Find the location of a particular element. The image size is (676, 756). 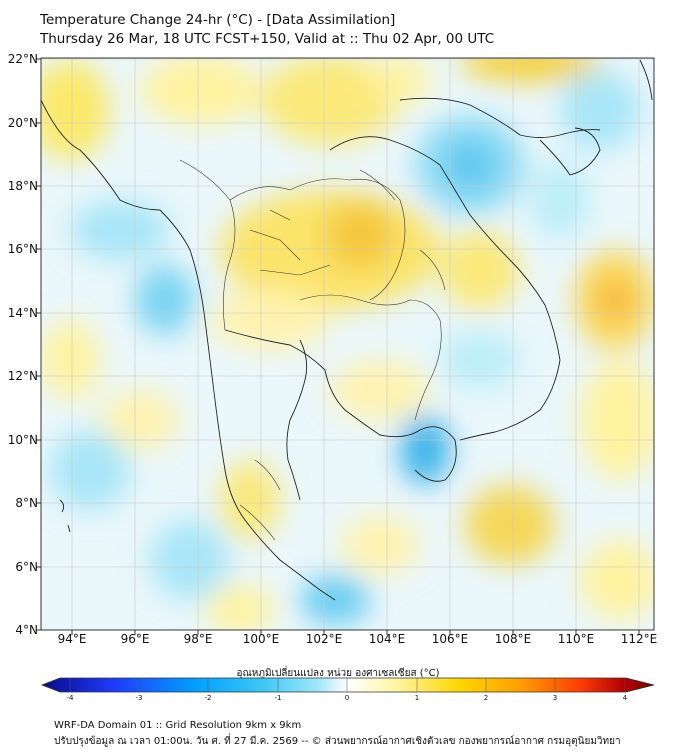

lon-label-94e: 94°E is located at coordinates (72, 639).